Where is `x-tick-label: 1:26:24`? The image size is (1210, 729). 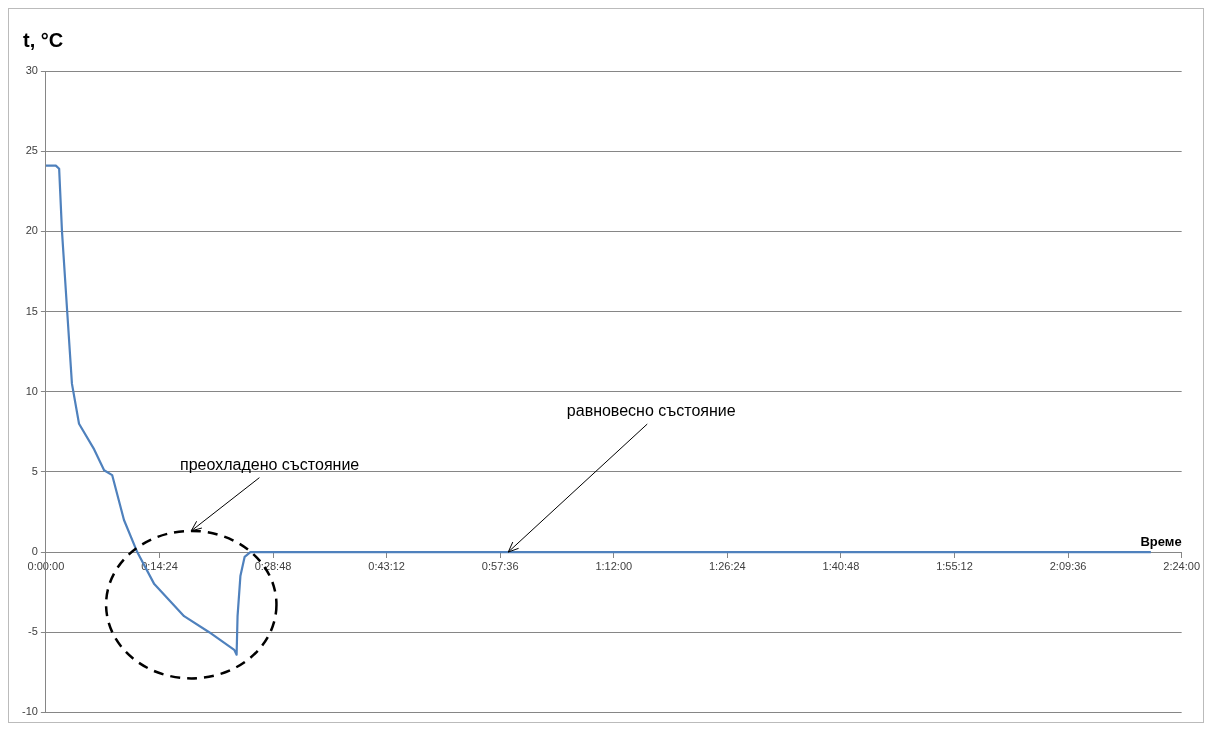
x-tick-label: 1:26:24 is located at coordinates (727, 565).